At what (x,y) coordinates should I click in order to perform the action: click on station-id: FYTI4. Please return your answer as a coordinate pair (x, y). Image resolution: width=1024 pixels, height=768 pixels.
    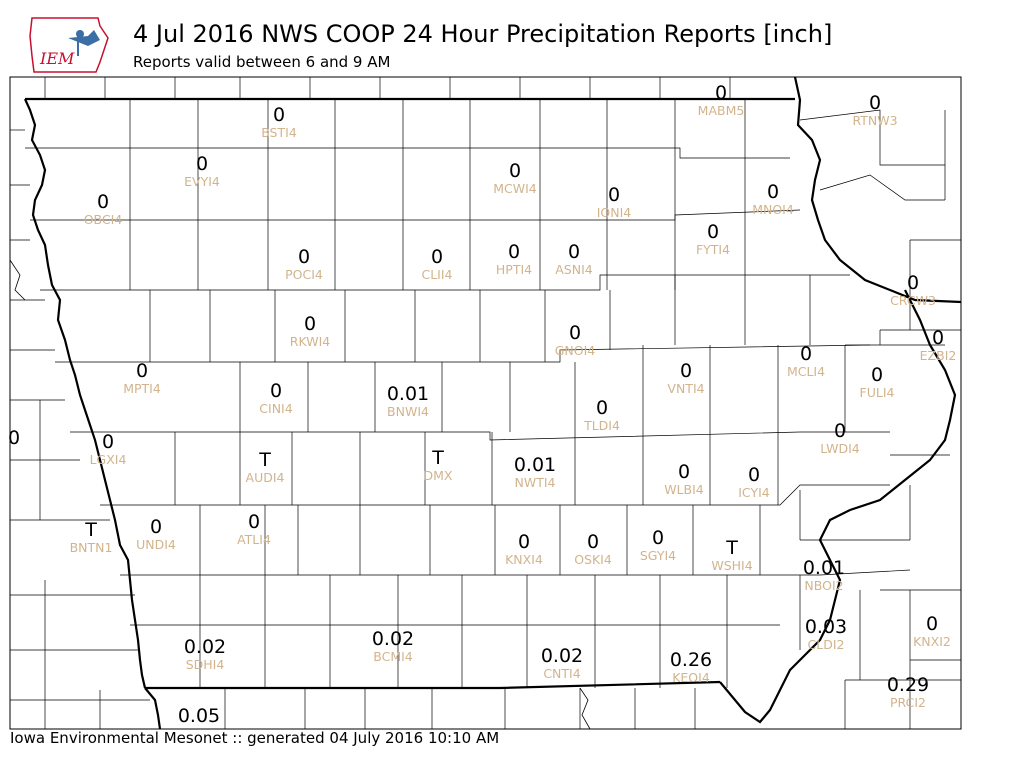
    Looking at the image, I should click on (713, 249).